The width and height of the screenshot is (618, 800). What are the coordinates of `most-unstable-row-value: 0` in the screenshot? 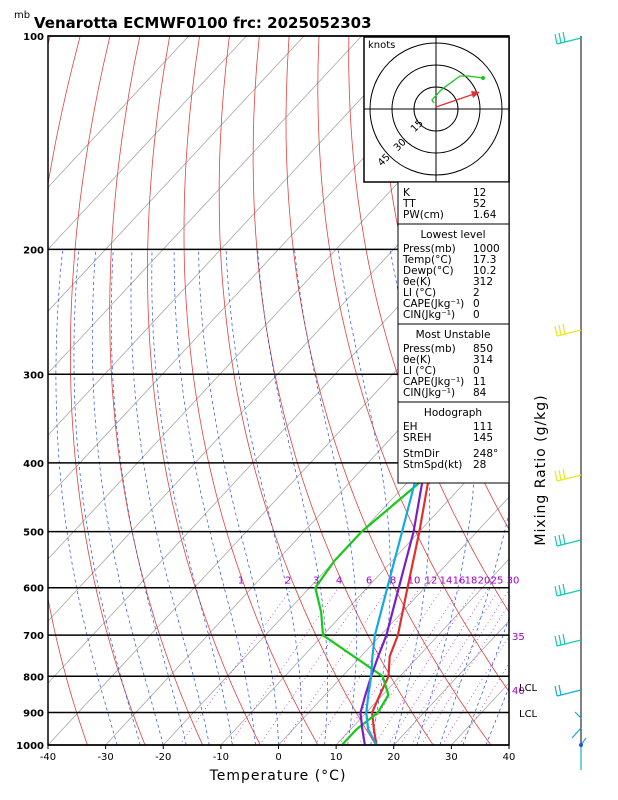 It's located at (476, 371).